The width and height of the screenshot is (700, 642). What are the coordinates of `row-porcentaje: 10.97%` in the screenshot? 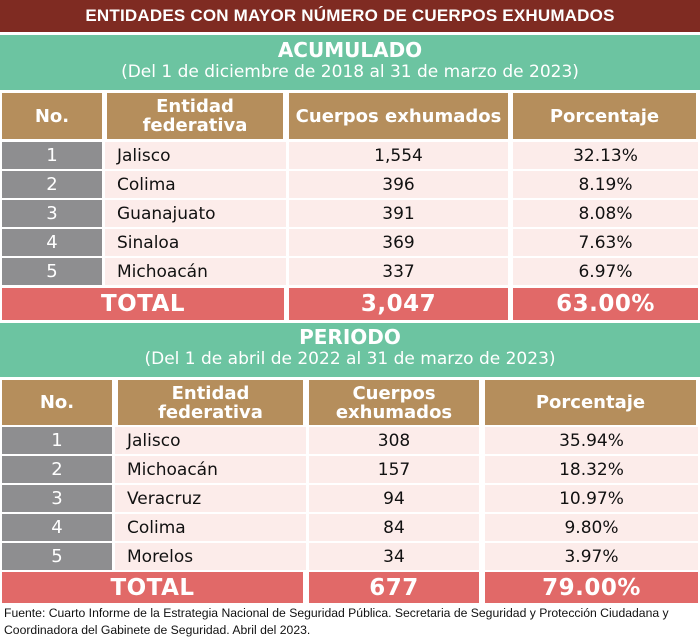 It's located at (591, 498).